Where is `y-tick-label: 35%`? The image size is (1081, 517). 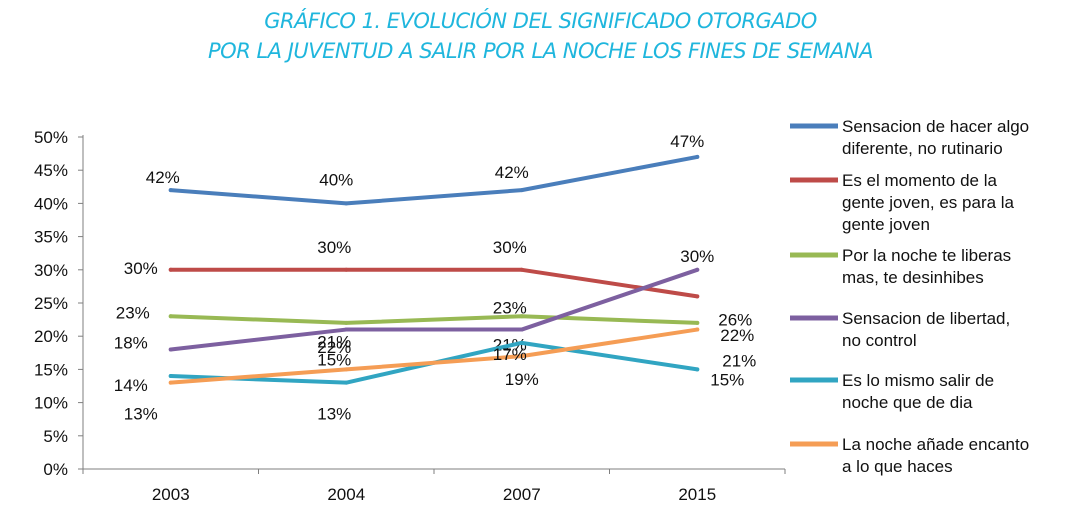
y-tick-label: 35% is located at coordinates (51, 237).